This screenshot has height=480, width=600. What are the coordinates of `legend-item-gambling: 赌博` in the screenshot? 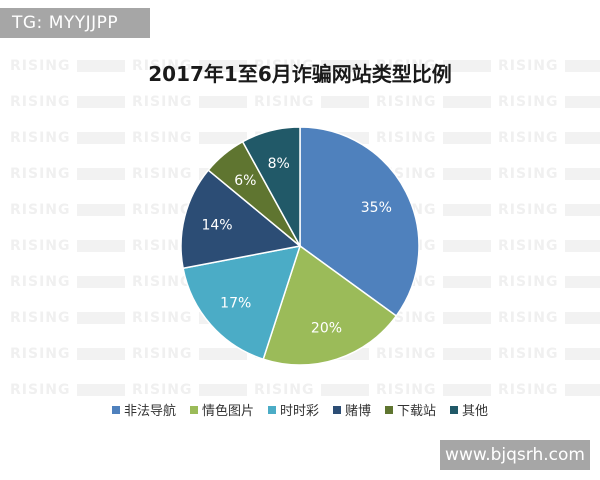 It's located at (352, 409).